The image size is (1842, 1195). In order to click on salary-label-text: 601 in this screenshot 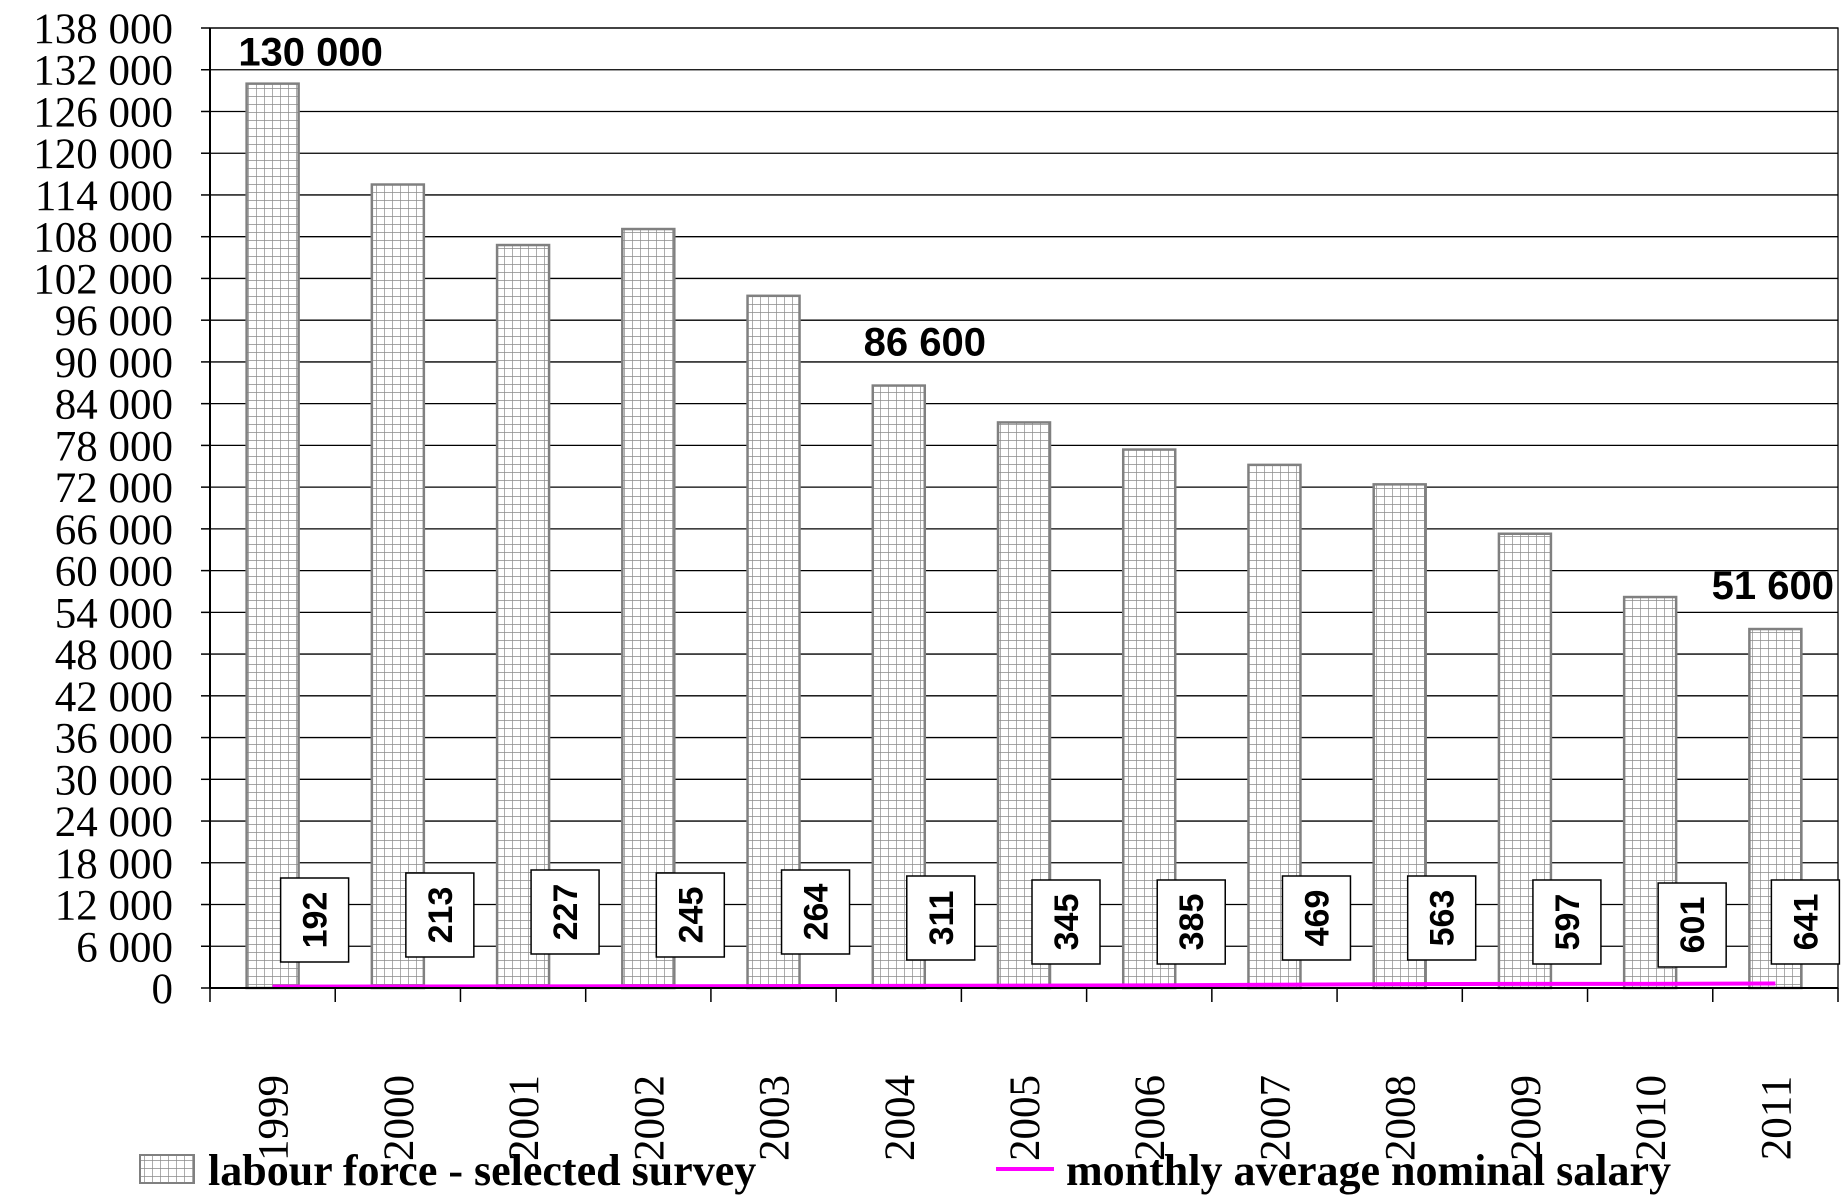, I will do `click(1693, 925)`.